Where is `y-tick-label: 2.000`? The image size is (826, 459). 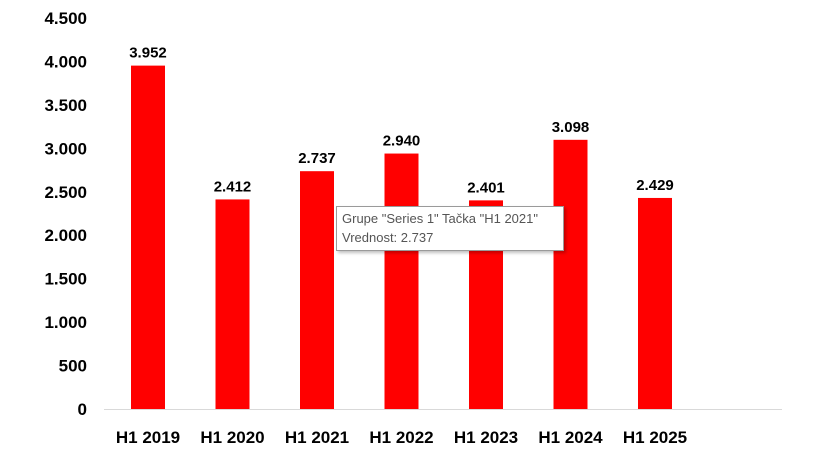
y-tick-label: 2.000 is located at coordinates (65, 235).